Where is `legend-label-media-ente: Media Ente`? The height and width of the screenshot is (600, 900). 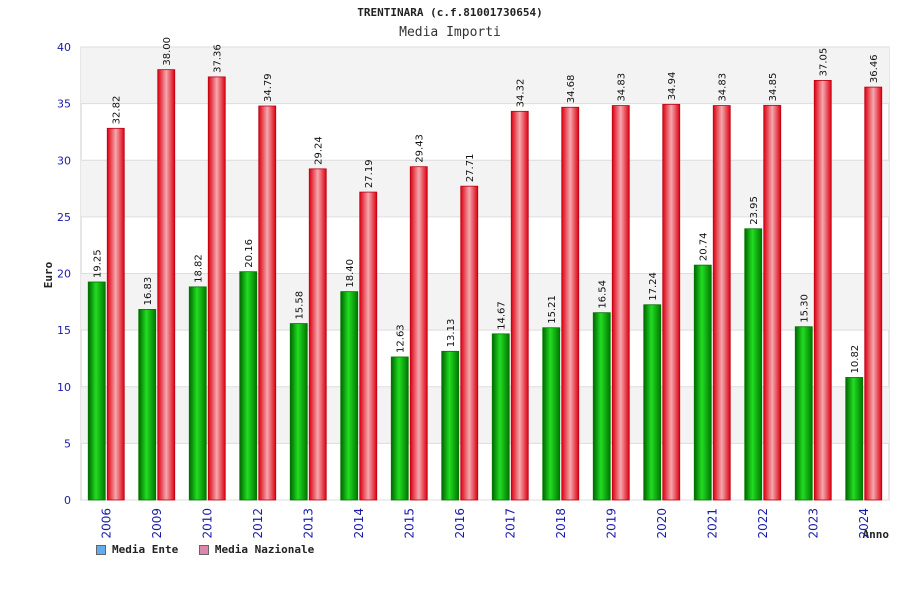 legend-label-media-ente: Media Ente is located at coordinates (145, 549).